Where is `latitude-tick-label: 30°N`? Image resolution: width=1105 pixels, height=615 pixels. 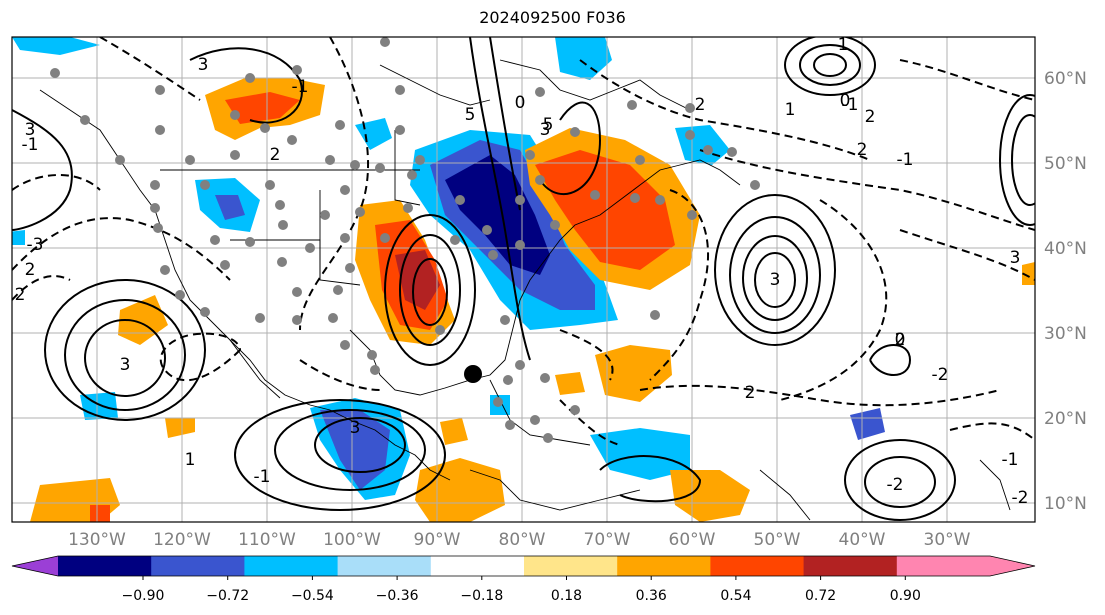 latitude-tick-label: 30°N is located at coordinates (1065, 334).